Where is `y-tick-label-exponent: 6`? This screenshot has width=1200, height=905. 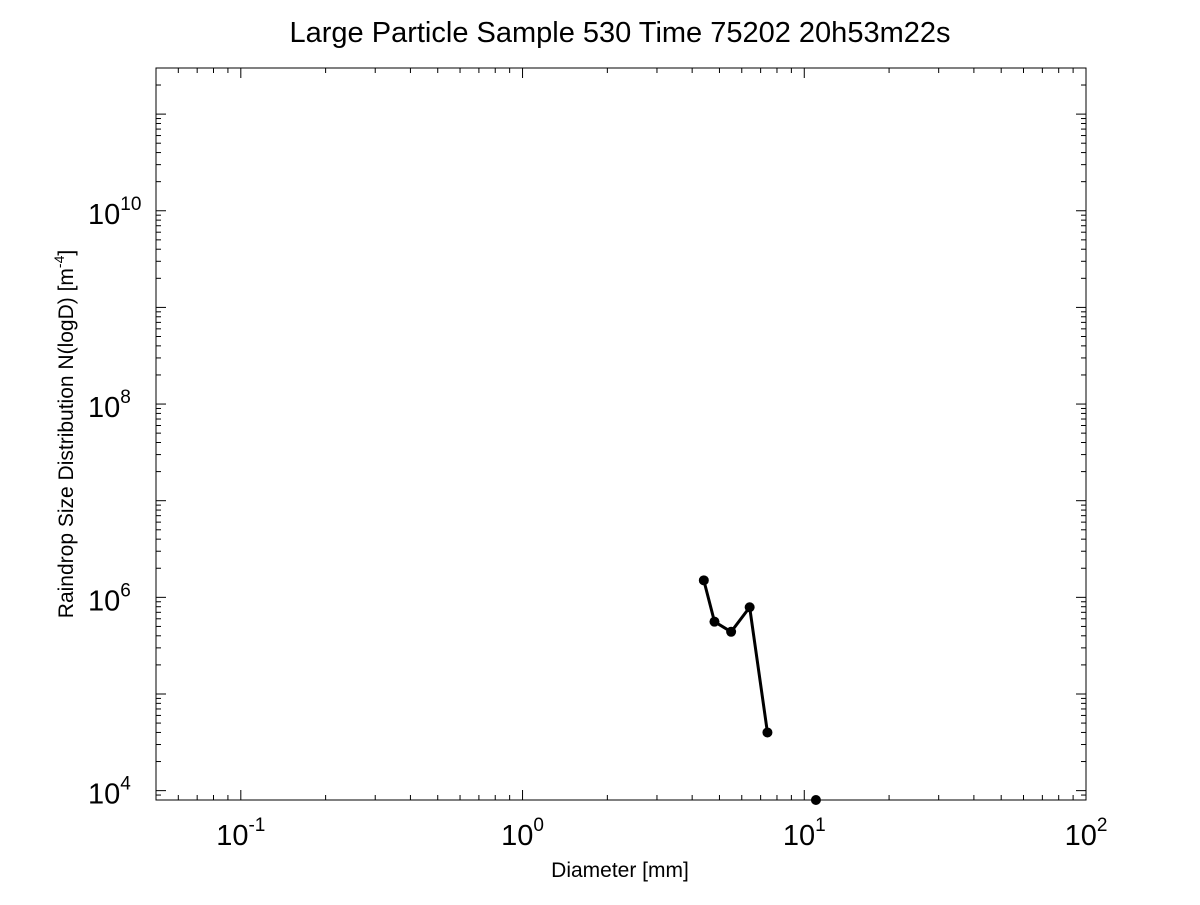 y-tick-label-exponent: 6 is located at coordinates (125, 590).